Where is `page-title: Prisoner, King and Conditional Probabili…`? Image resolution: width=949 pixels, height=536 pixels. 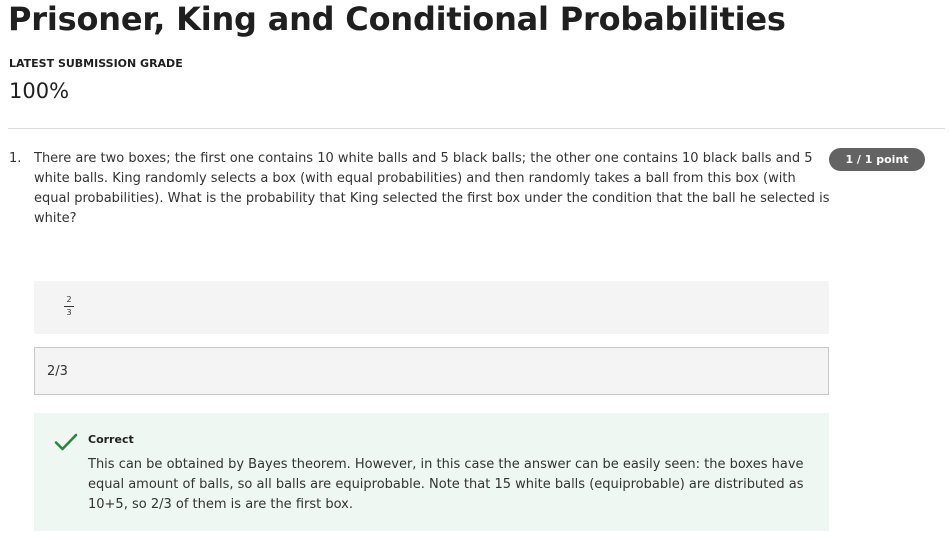
page-title: Prisoner, King and Conditional Probabili… is located at coordinates (397, 19).